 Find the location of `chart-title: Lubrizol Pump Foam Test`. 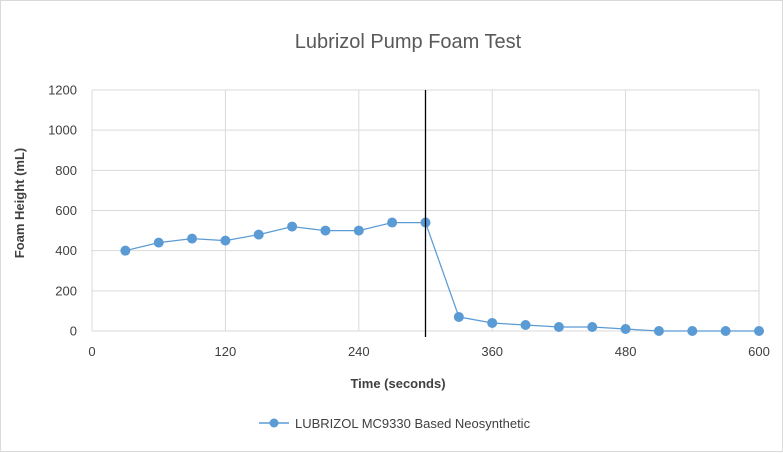

chart-title: Lubrizol Pump Foam Test is located at coordinates (408, 42).